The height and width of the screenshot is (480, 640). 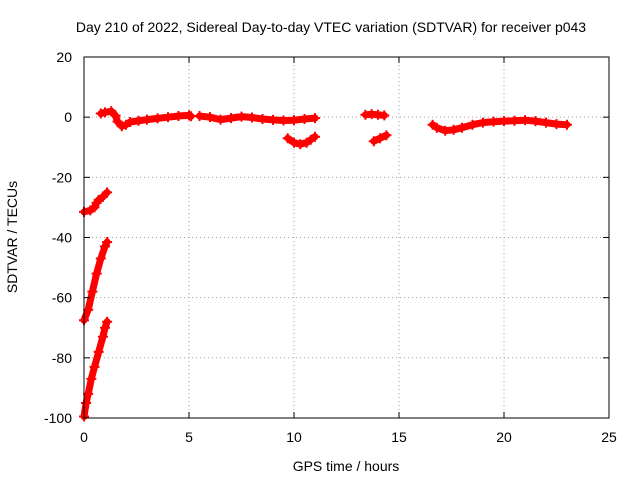 What do you see at coordinates (294, 437) in the screenshot?
I see `x-tick-label: 10` at bounding box center [294, 437].